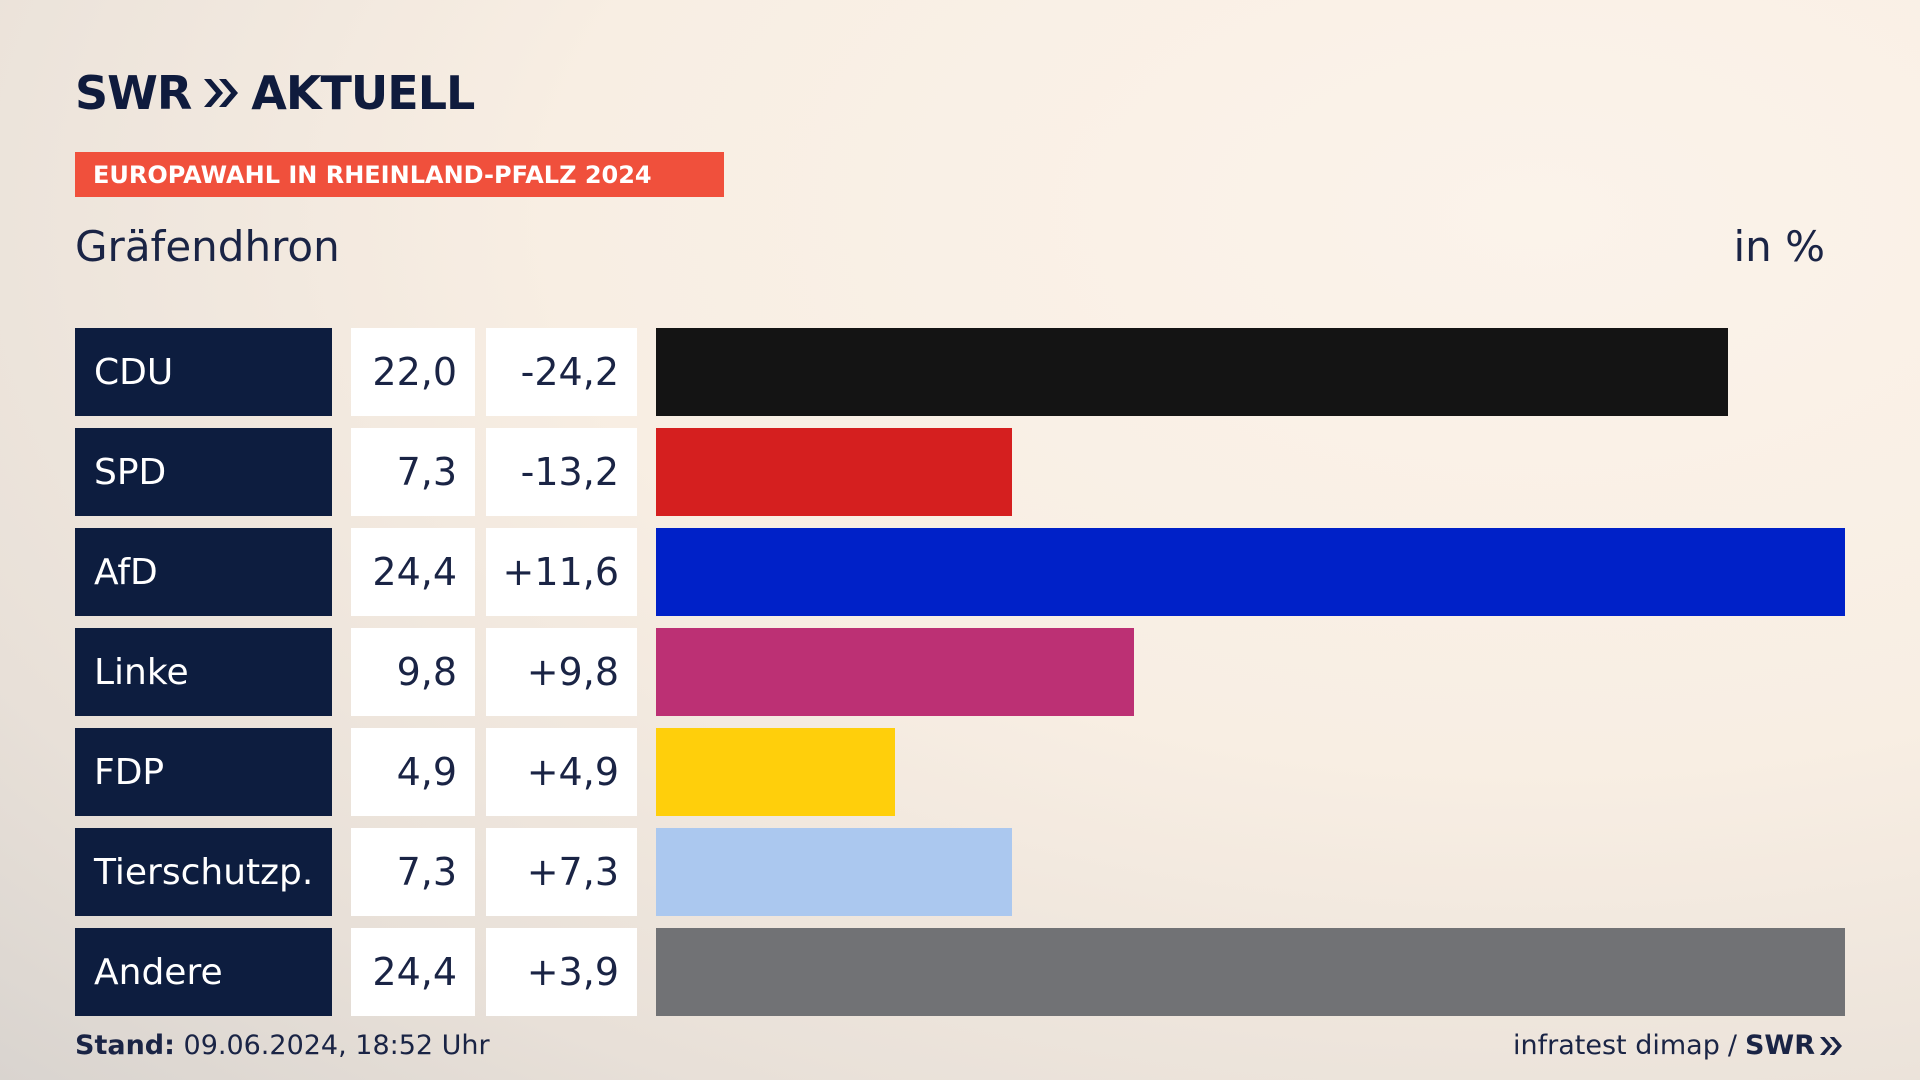 The height and width of the screenshot is (1080, 1920). I want to click on chart-row: CDU 22,0 -24,2, so click(960, 372).